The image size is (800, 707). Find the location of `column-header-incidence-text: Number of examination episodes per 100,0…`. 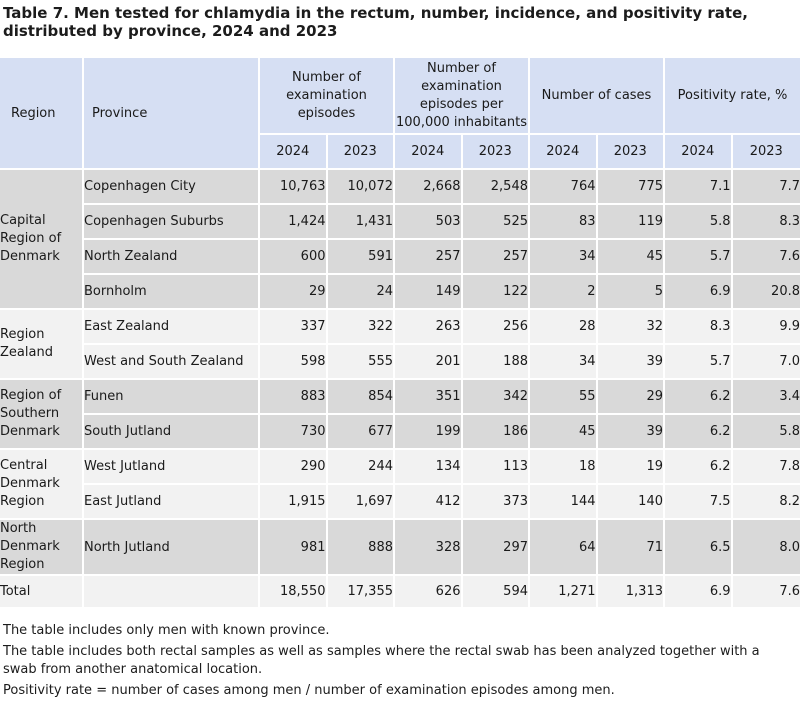

column-header-incidence-text: Number of examination episodes per 100,0… is located at coordinates (461, 95).